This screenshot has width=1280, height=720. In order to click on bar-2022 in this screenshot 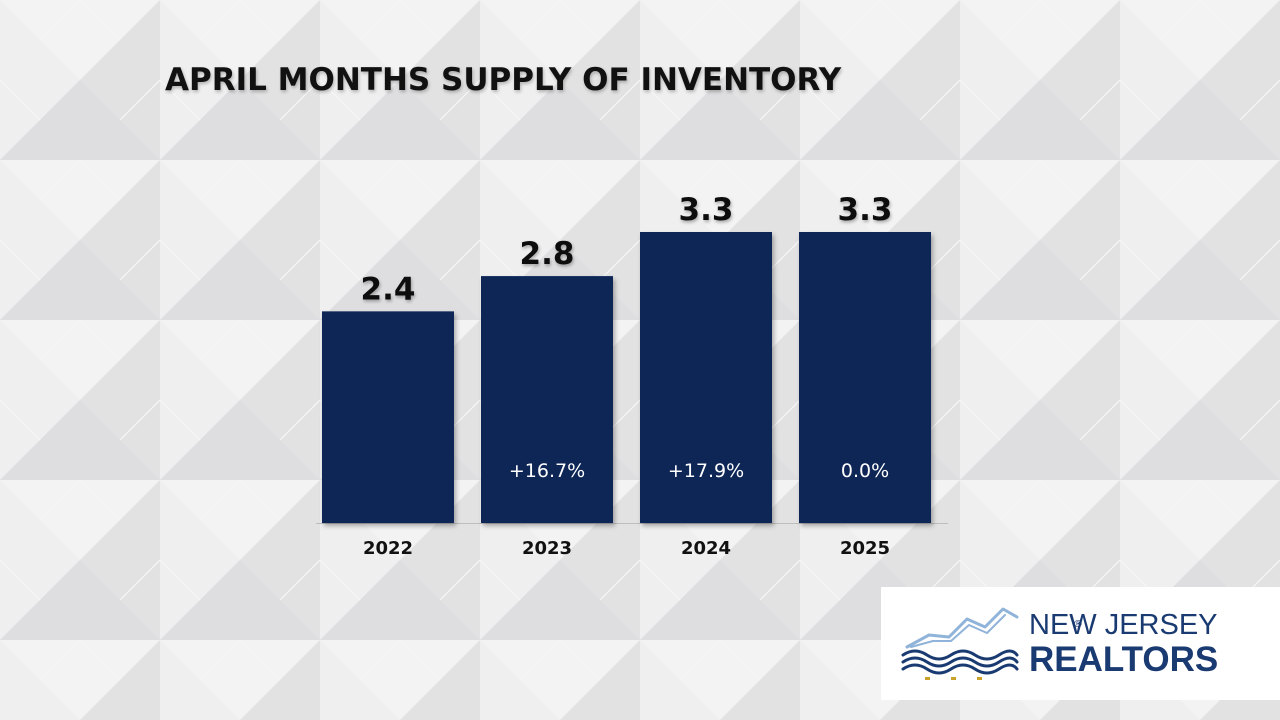, I will do `click(388, 417)`.